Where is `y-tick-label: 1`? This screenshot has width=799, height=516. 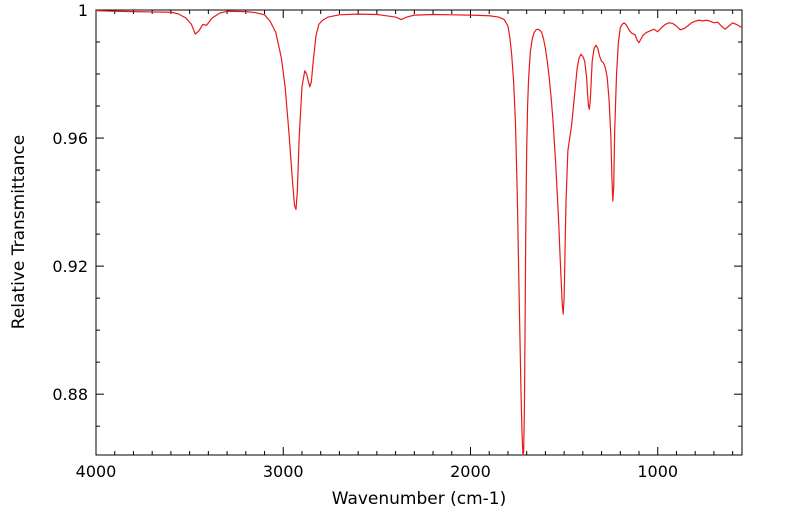
y-tick-label: 1 is located at coordinates (83, 10).